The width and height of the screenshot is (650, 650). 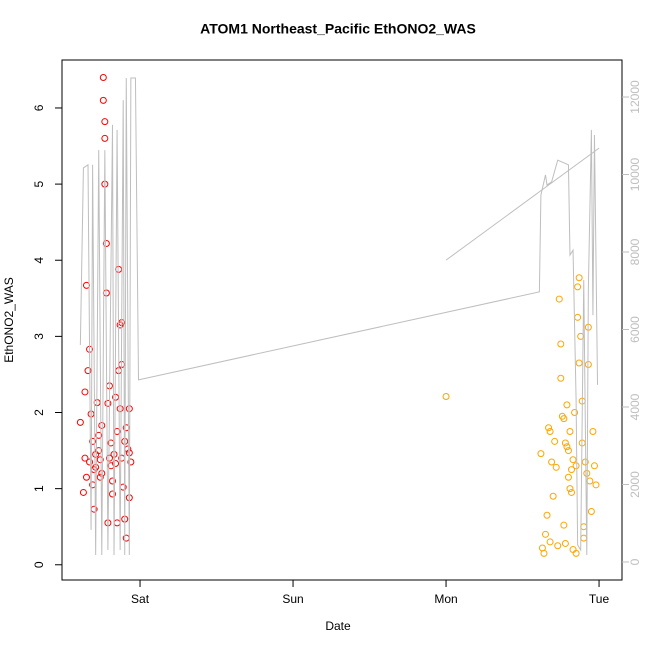 I want to click on y2-tick-label: 4000, so click(x=635, y=406).